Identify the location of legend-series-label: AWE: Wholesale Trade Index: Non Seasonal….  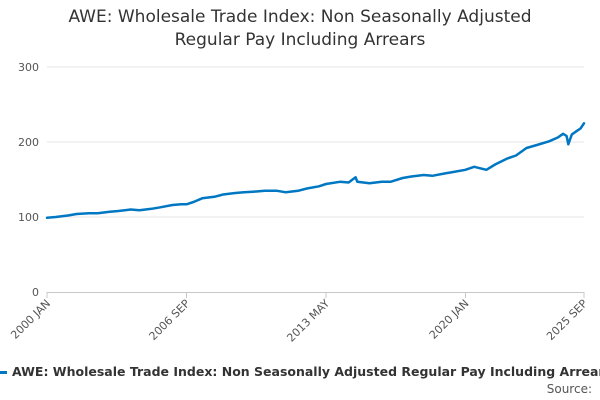
(306, 371).